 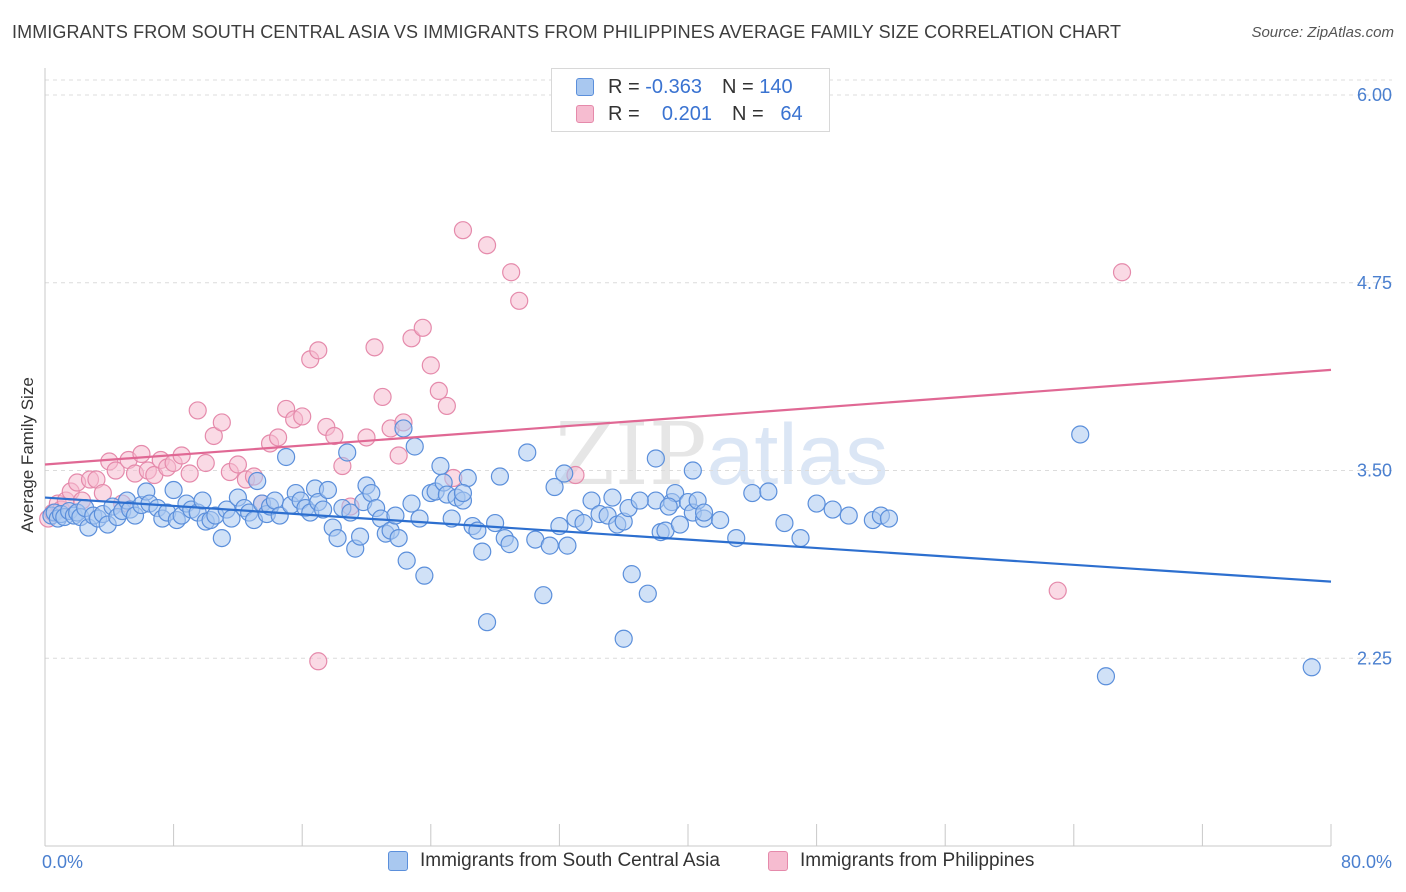 I want to click on x-tick-label-min: 0.0%, so click(x=63, y=862).